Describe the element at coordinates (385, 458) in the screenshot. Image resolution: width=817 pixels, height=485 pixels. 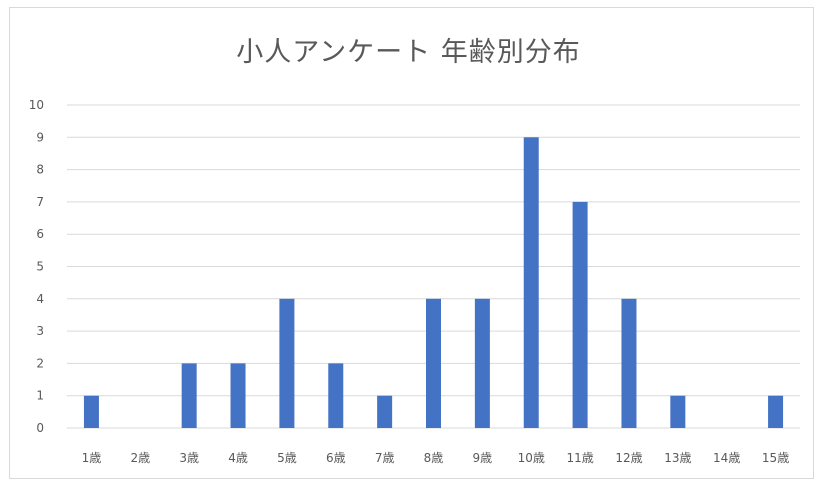
I see `x-tick-label: 7歳` at that location.